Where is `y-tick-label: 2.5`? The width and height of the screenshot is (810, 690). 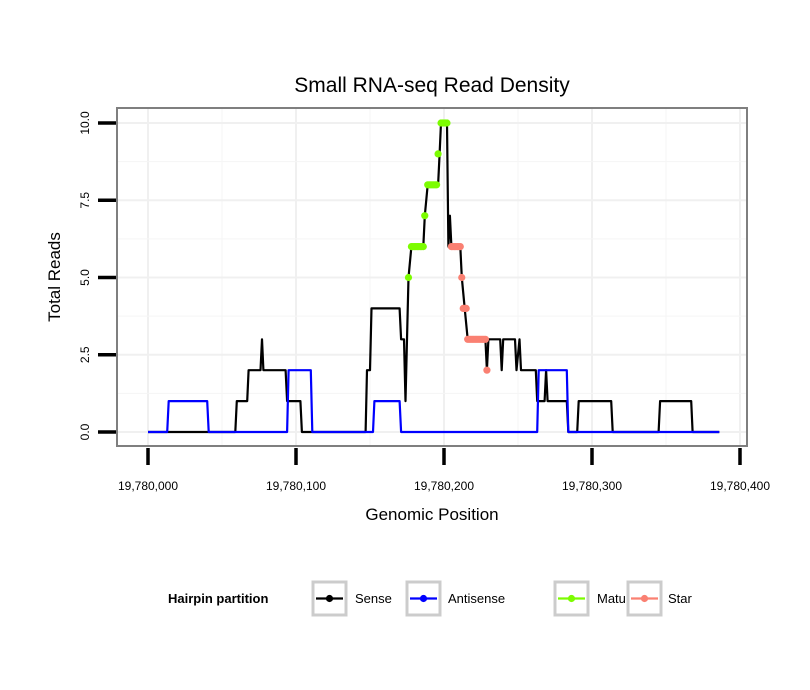
y-tick-label: 2.5 is located at coordinates (85, 354).